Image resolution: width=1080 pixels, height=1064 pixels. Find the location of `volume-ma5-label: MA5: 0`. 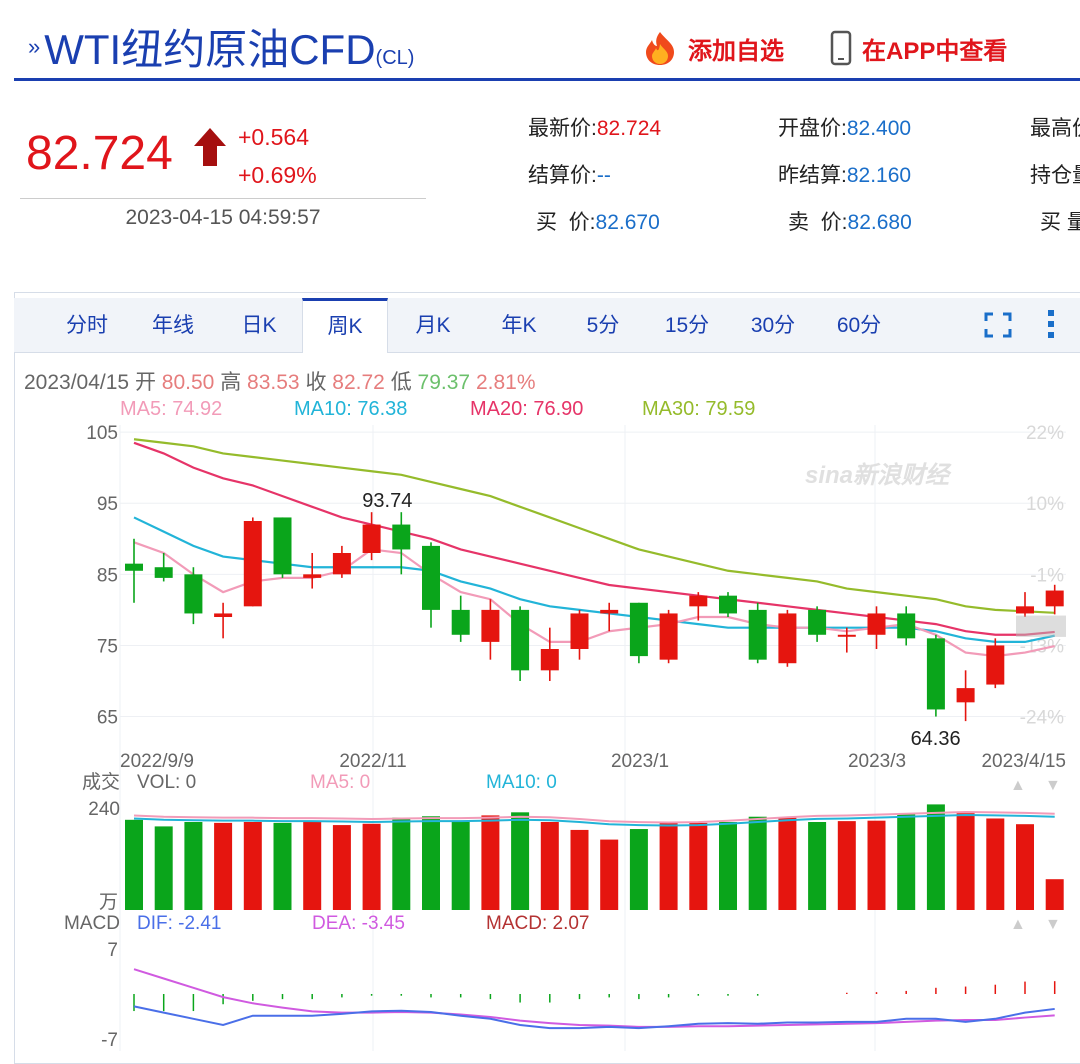

volume-ma5-label: MA5: 0 is located at coordinates (340, 782).